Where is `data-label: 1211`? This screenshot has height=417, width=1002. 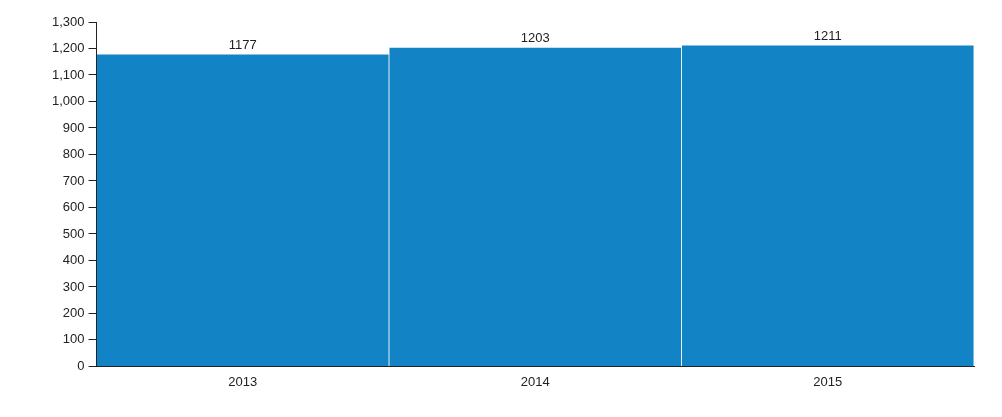 data-label: 1211 is located at coordinates (827, 35).